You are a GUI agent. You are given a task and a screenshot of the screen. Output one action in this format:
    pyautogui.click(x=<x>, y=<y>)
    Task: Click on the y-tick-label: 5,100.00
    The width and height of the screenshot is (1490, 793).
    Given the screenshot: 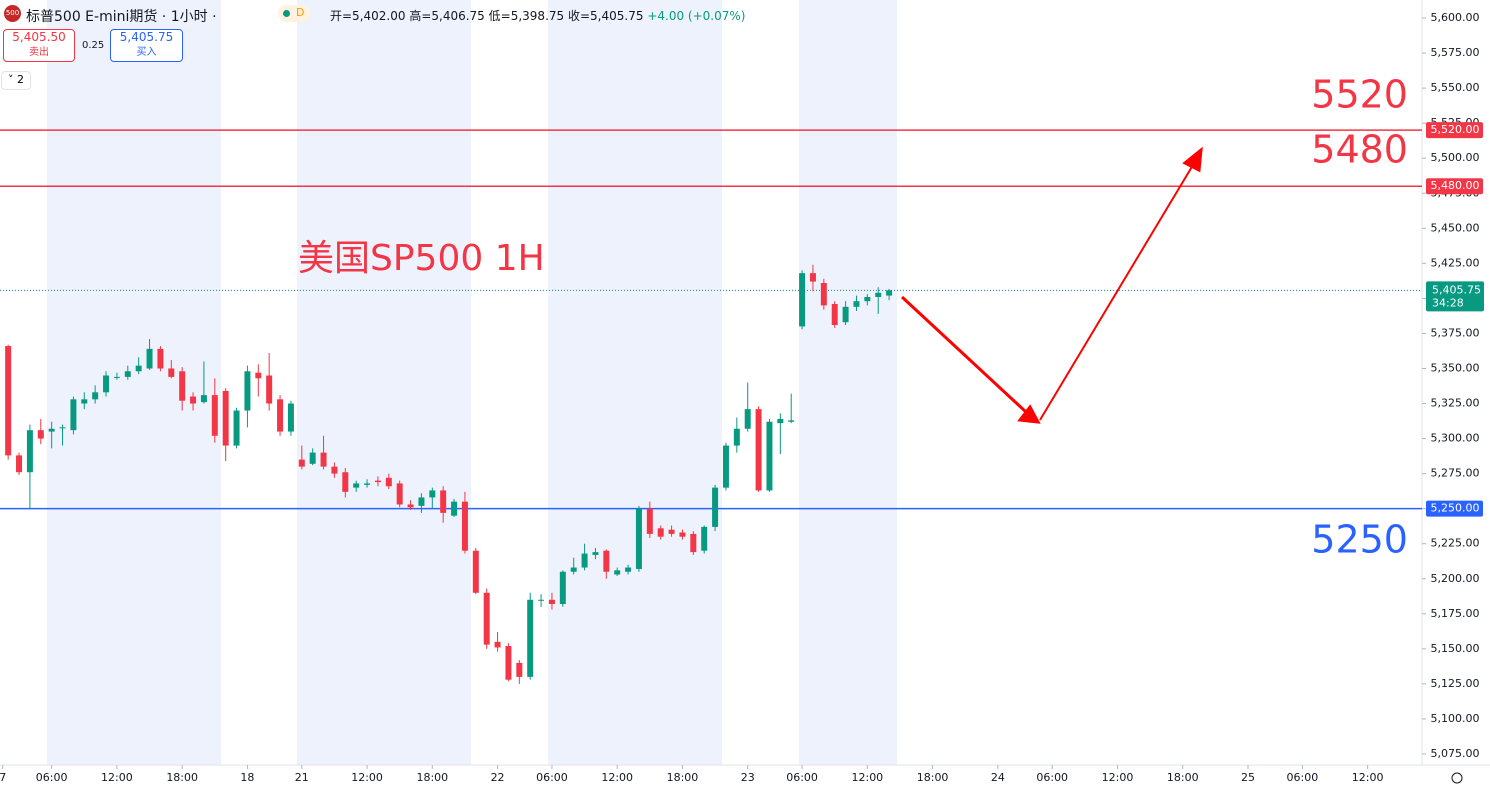 What is the action you would take?
    pyautogui.click(x=1455, y=718)
    